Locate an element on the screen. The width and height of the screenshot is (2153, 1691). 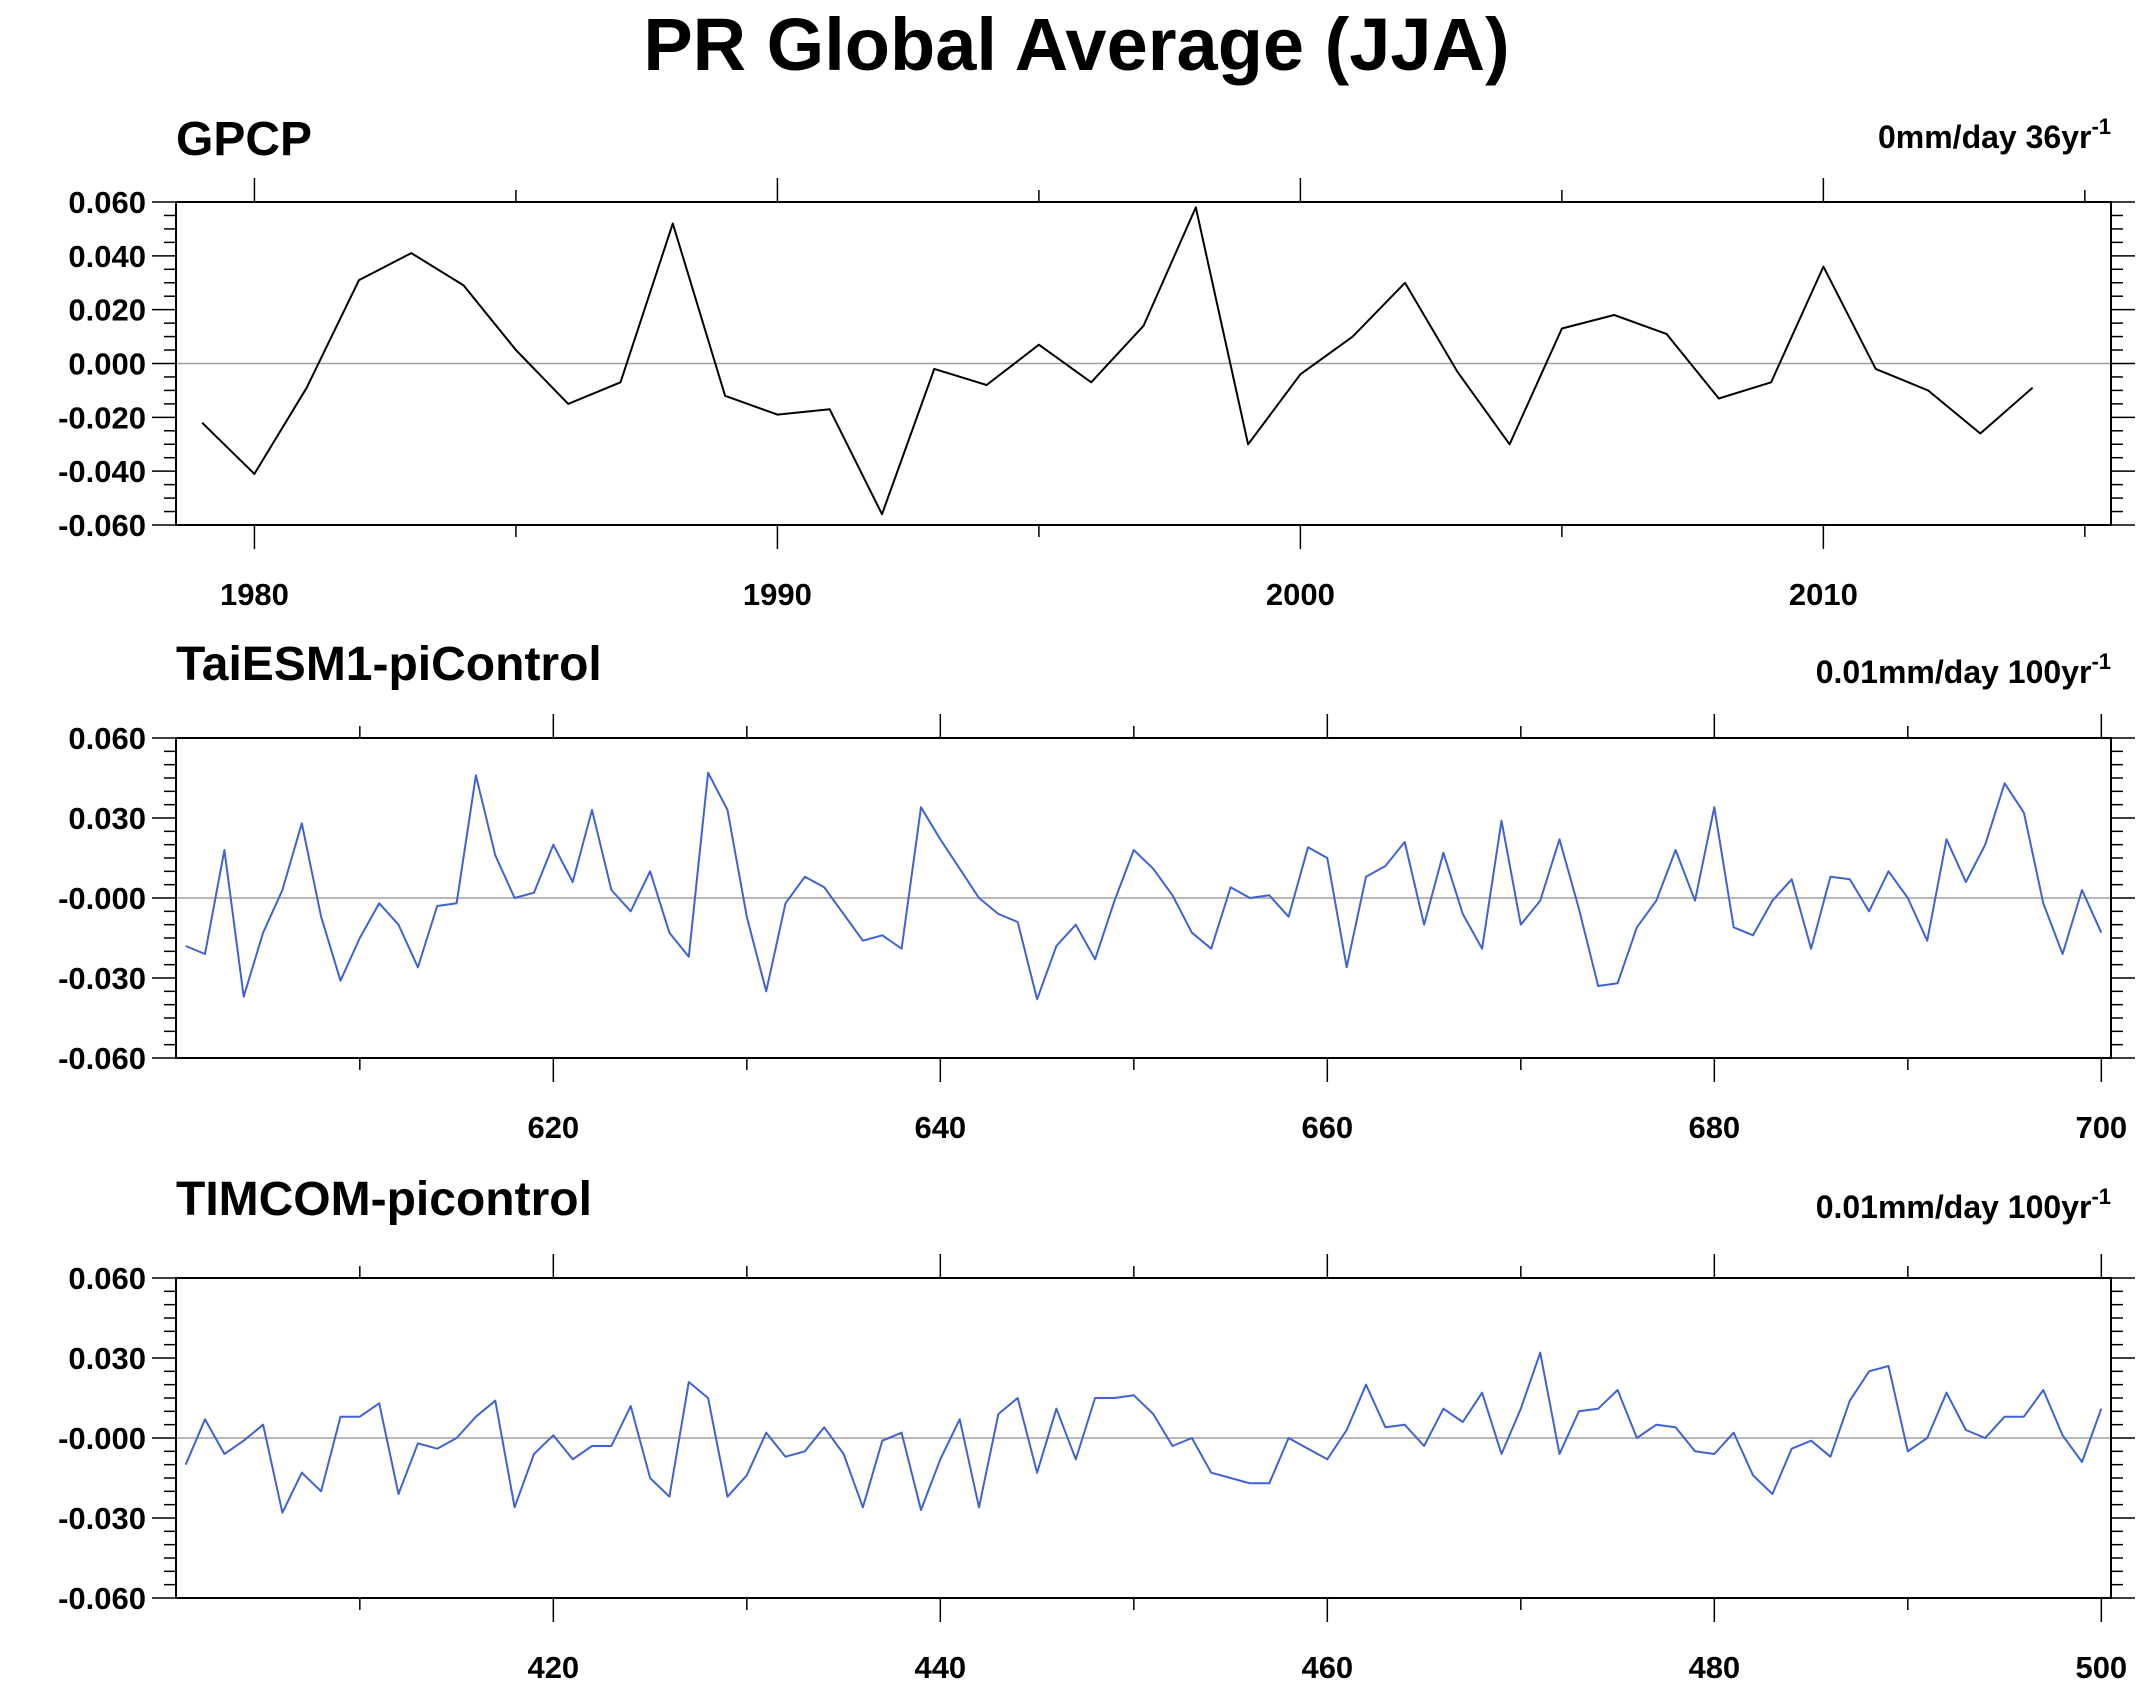
panel-2-x-tick-label: 620 is located at coordinates (553, 1127).